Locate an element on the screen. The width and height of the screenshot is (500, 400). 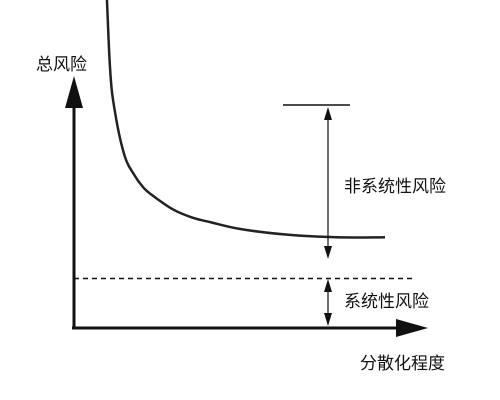
y-axis-arrow is located at coordinates (74, 92).